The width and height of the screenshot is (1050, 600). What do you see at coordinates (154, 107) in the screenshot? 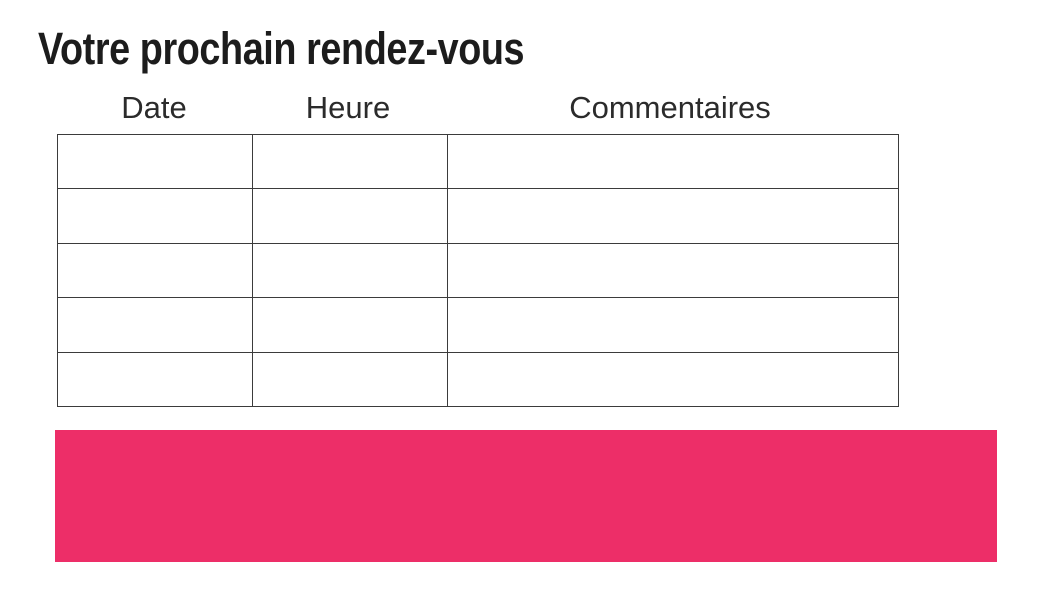
I see `column-header-date: Date` at bounding box center [154, 107].